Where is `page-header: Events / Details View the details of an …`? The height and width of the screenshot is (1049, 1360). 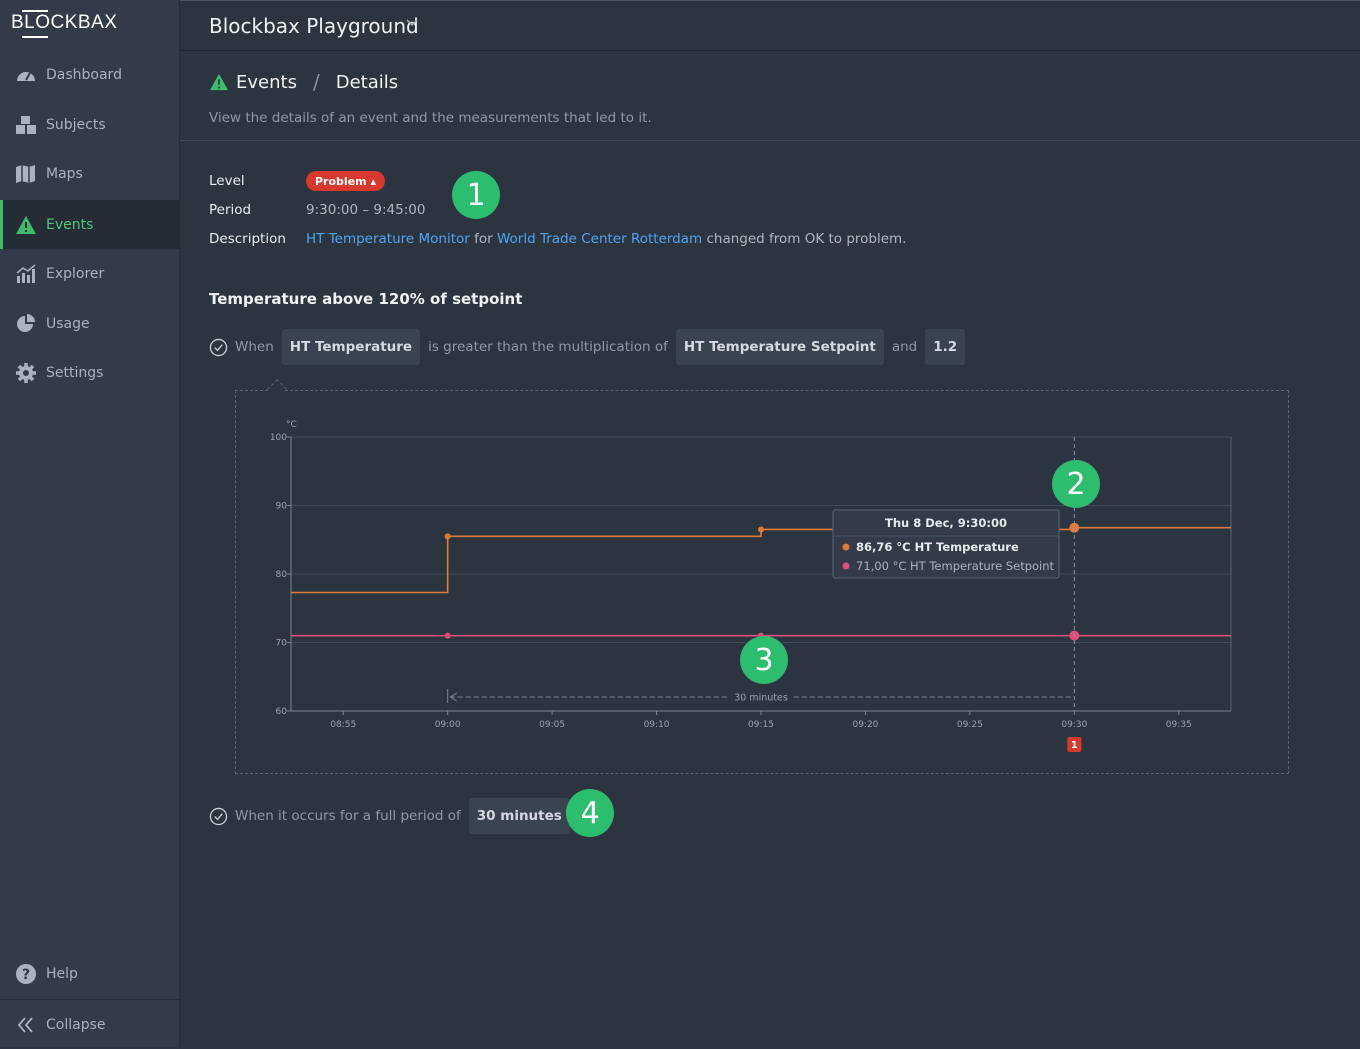
page-header: Events / Details View the details of an … is located at coordinates (770, 96).